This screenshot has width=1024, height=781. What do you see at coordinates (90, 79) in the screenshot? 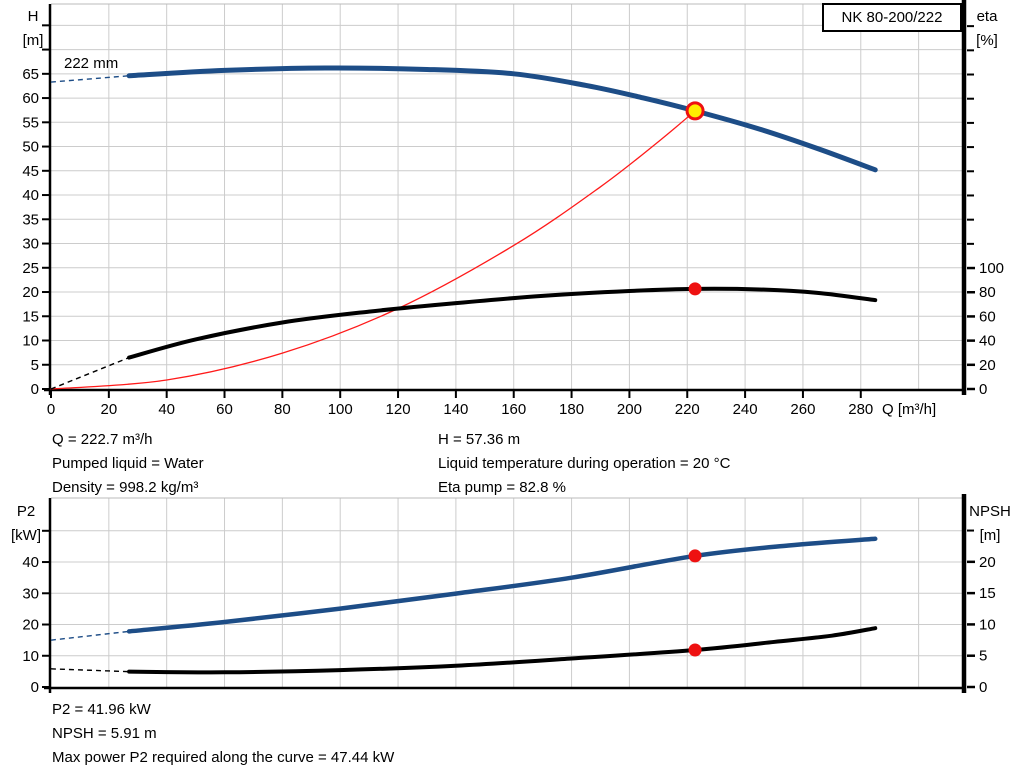
I see `head-curve-dashed-extension` at bounding box center [90, 79].